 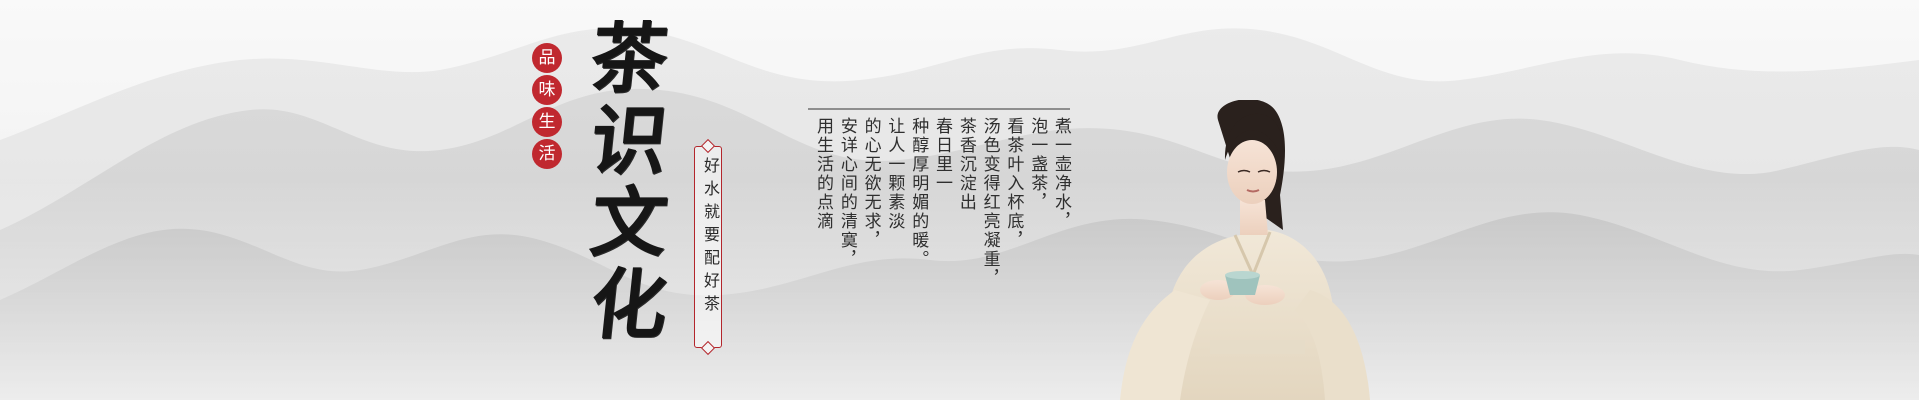 I want to click on tea-woman-figure, so click(x=1245, y=250).